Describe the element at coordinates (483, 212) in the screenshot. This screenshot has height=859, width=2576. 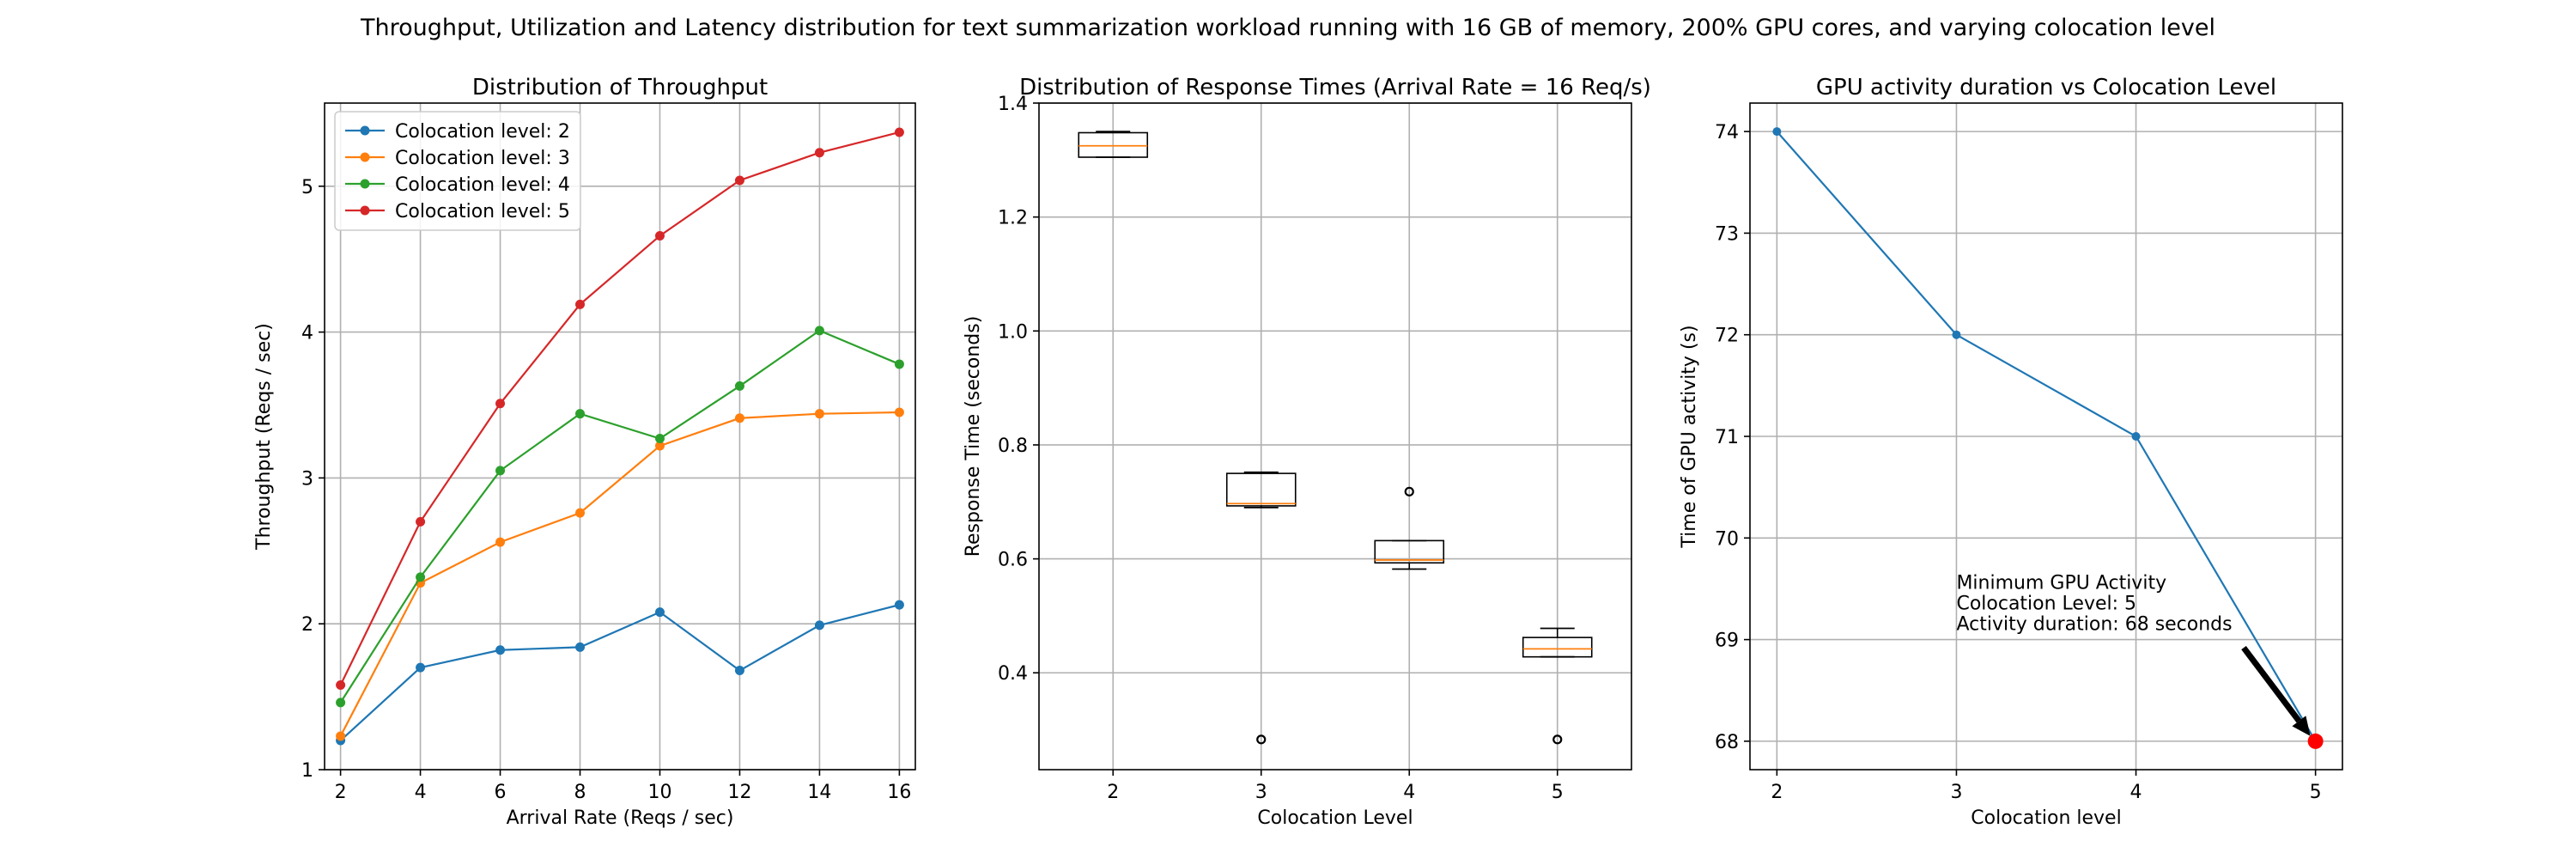
I see `throughput-legend-label: Colocation level: 5` at that location.